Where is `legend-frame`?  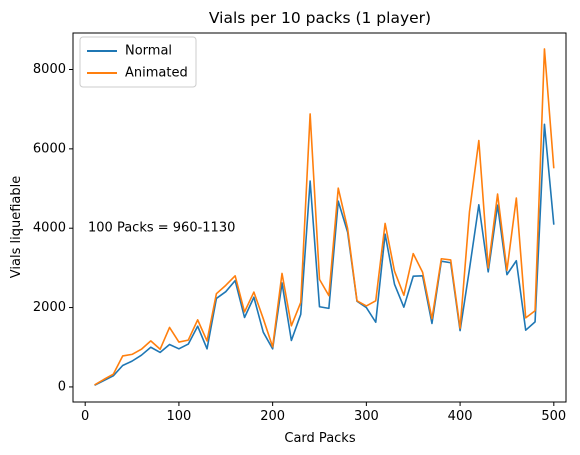 legend-frame is located at coordinates (138, 62).